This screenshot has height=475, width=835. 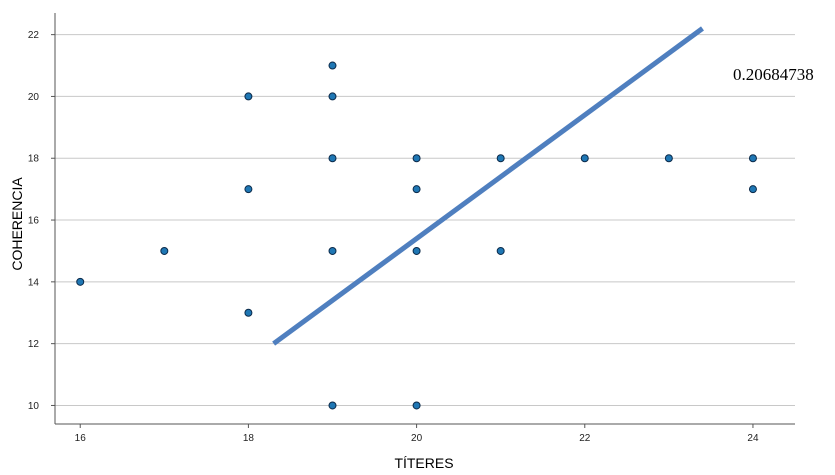 I want to click on y-ticks: 10 12 14 16 18 20 22, so click(x=41, y=221).